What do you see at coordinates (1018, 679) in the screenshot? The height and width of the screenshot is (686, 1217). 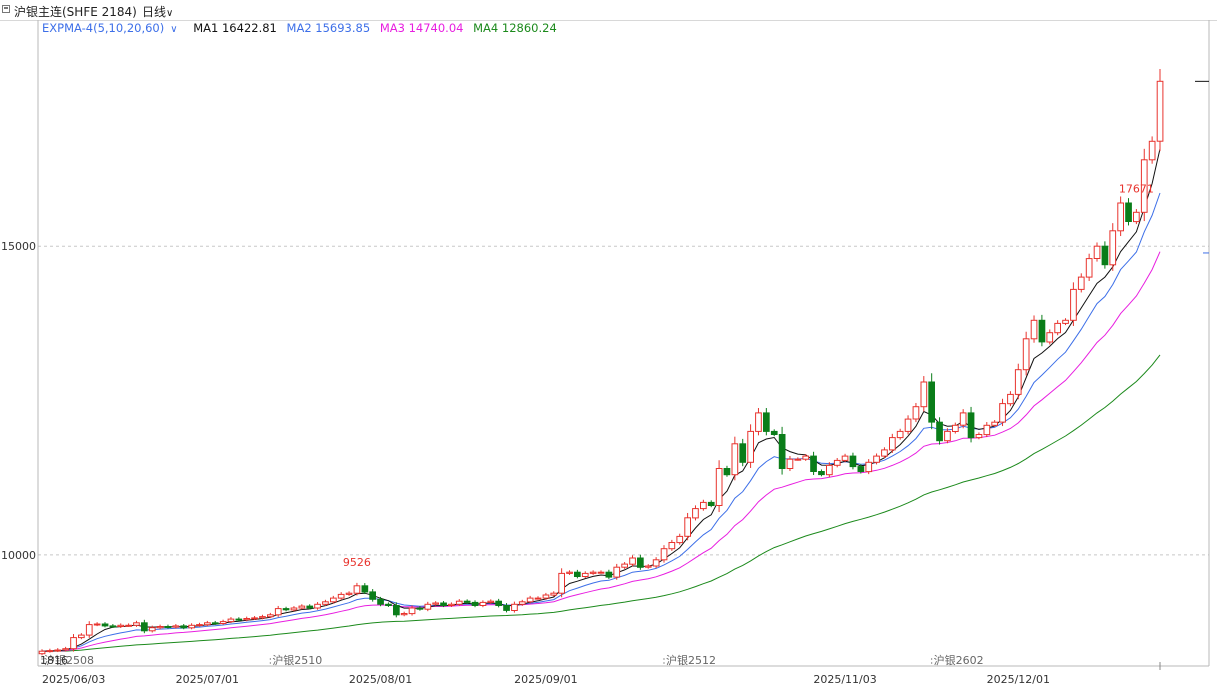 I see `x-date-label: 2025/12/01` at bounding box center [1018, 679].